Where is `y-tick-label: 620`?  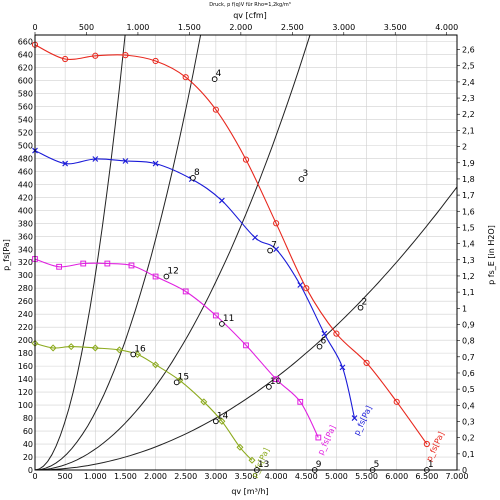 y-tick-label: 620 is located at coordinates (25, 67).